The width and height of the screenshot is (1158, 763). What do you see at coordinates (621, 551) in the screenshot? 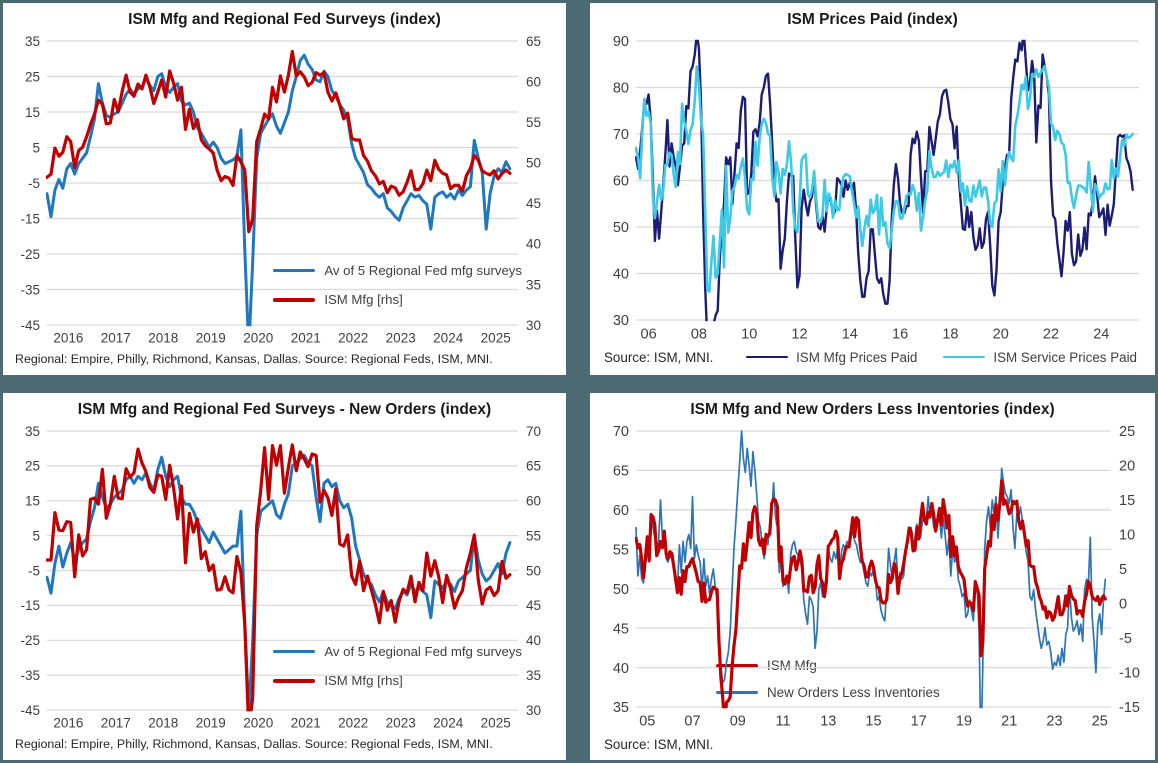
I see `y-axis-tick-label-left: 55` at bounding box center [621, 551].